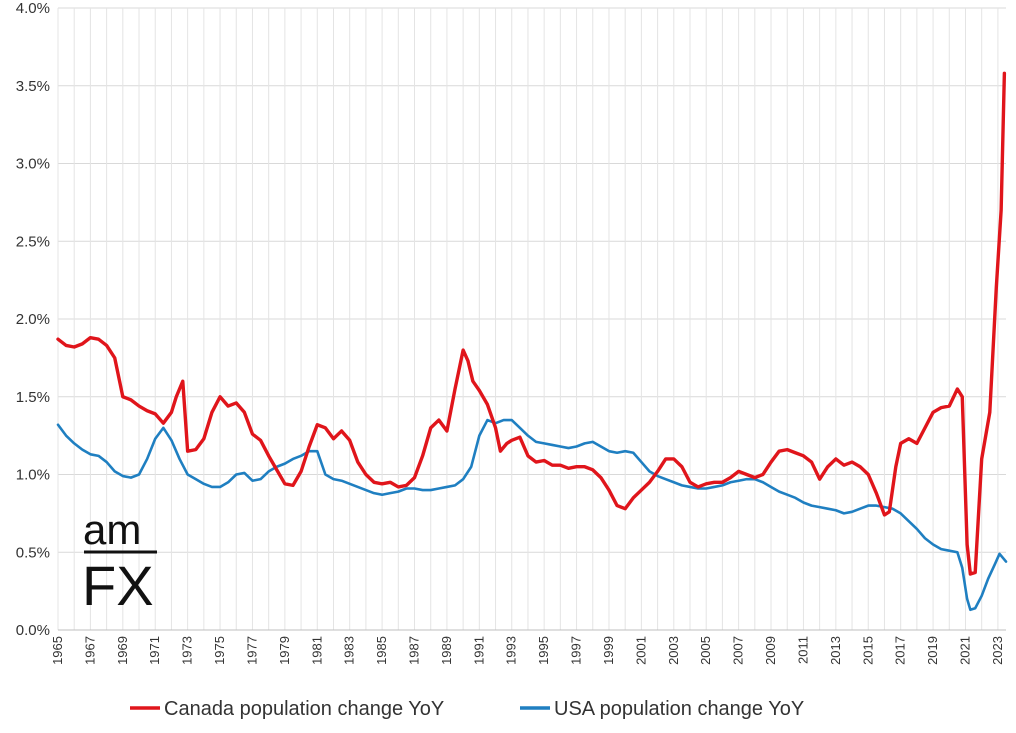 This screenshot has height=733, width=1016. Describe the element at coordinates (33, 241) in the screenshot. I see `y-tick-label: 2.5%` at that location.